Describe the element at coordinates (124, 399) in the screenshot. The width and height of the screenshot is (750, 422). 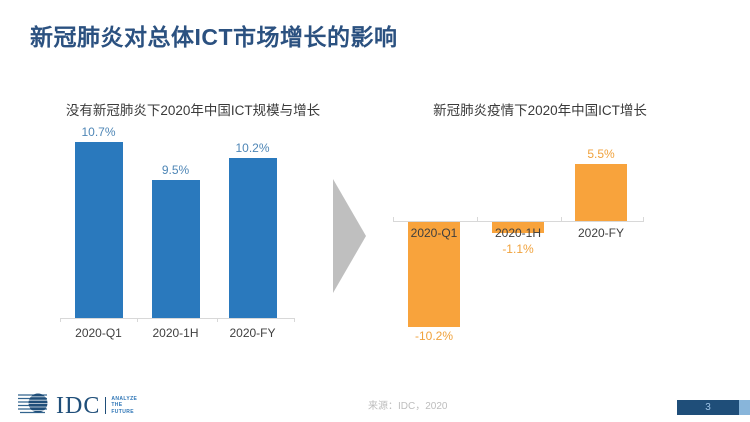
I see `tagline-line: ANALYZE` at that location.